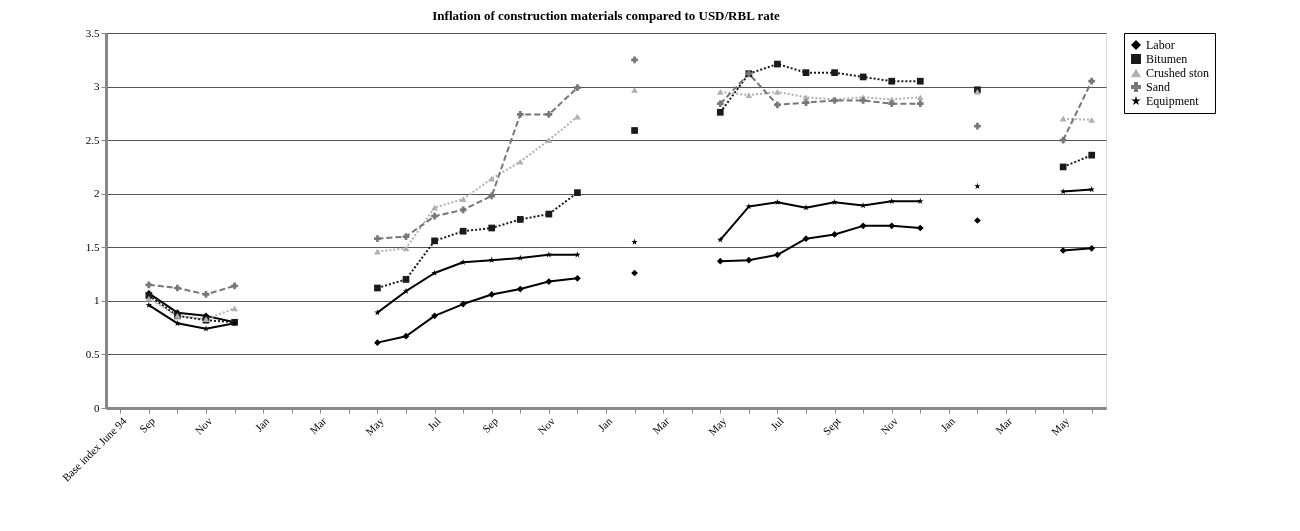 Image resolution: width=1300 pixels, height=531 pixels. I want to click on chart-title: Inflation of construction materials compared to USD/RBL rate, so click(606, 15).